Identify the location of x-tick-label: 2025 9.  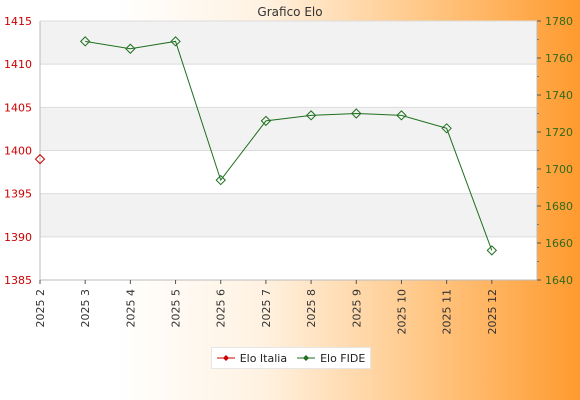
(356, 308).